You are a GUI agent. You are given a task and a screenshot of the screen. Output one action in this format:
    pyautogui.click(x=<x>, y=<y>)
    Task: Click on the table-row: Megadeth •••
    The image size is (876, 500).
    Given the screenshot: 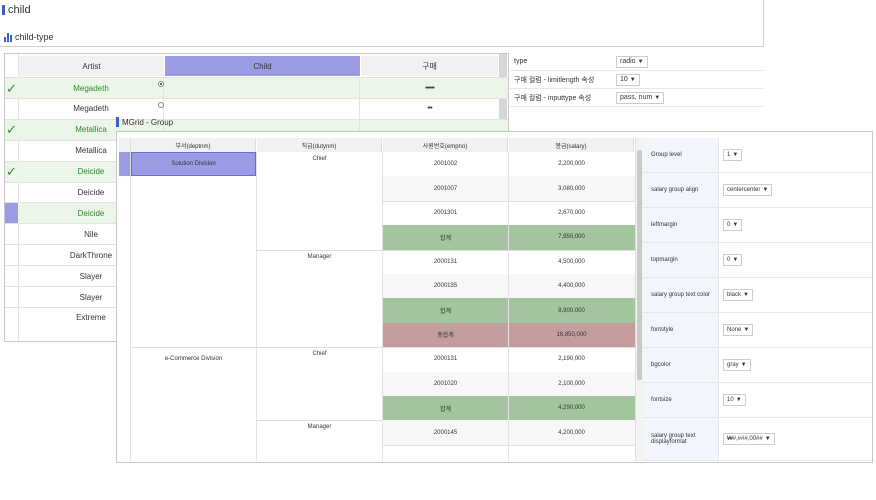 What is the action you would take?
    pyautogui.click(x=256, y=108)
    